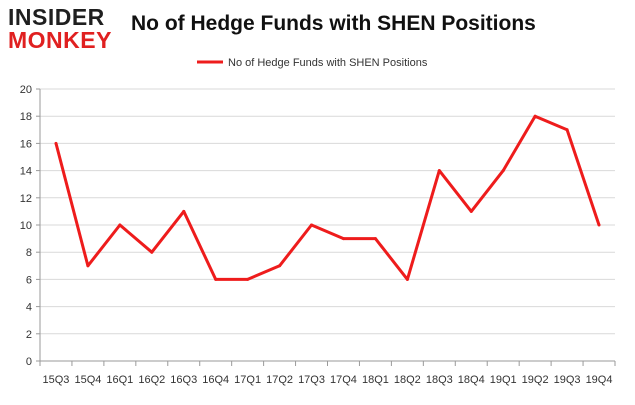 This screenshot has width=635, height=405. I want to click on y-tick-label: 6, so click(29, 280).